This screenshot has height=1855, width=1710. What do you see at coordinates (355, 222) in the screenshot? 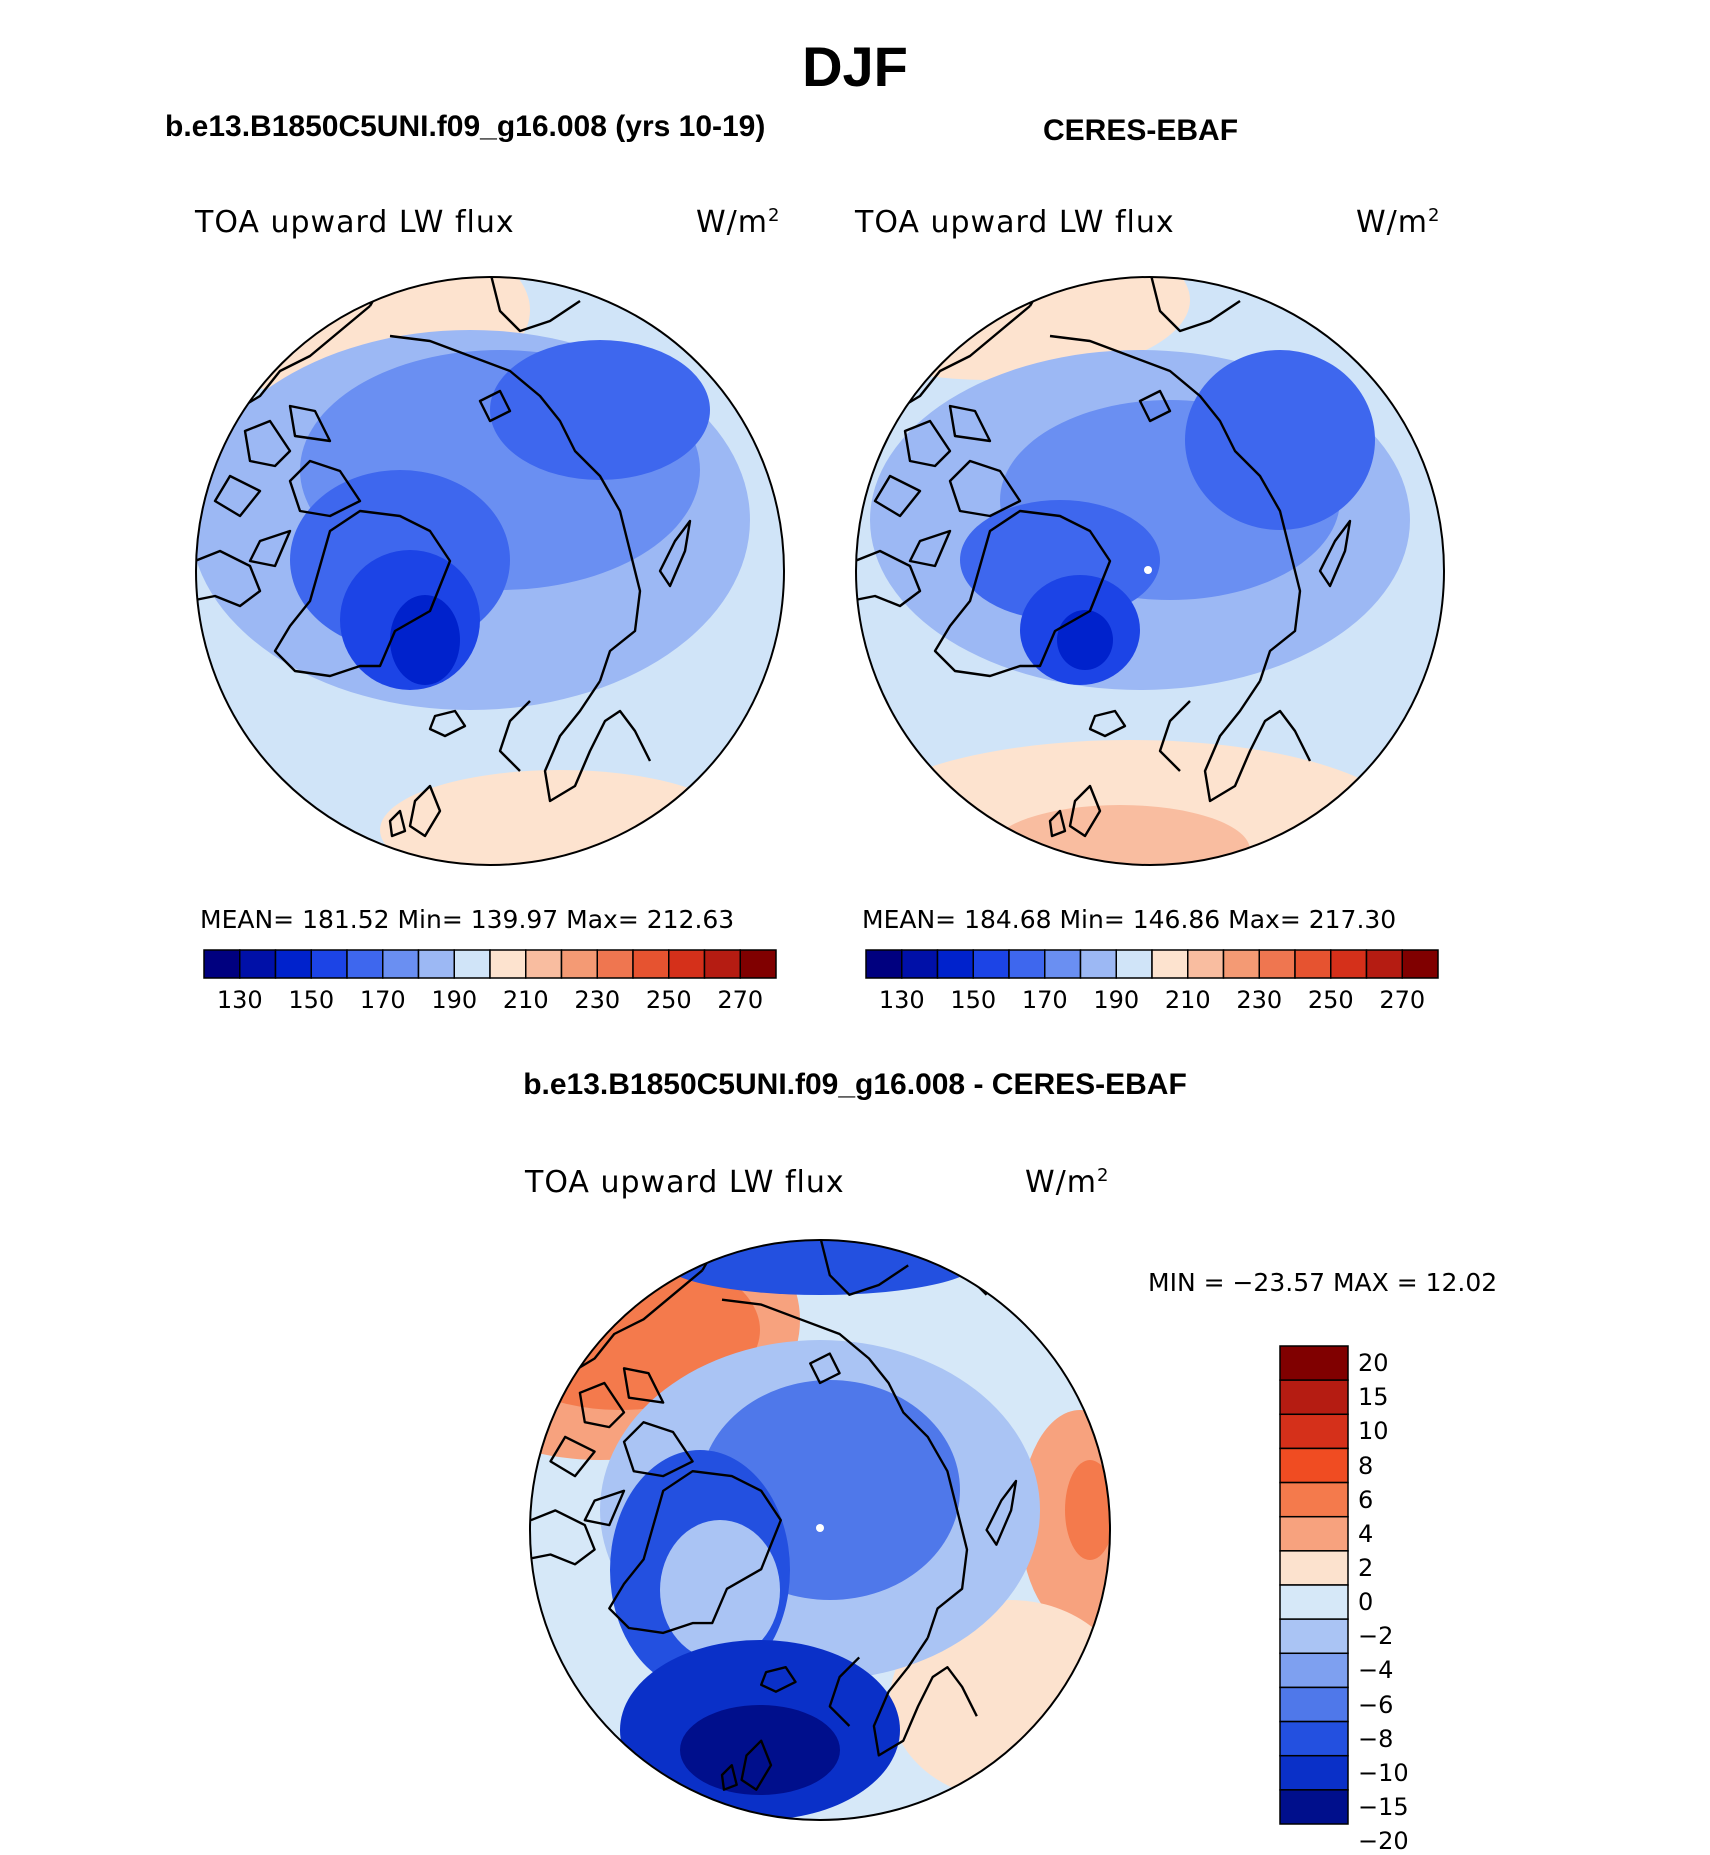
I see `model-field-label: TOA upward LW flux` at bounding box center [355, 222].